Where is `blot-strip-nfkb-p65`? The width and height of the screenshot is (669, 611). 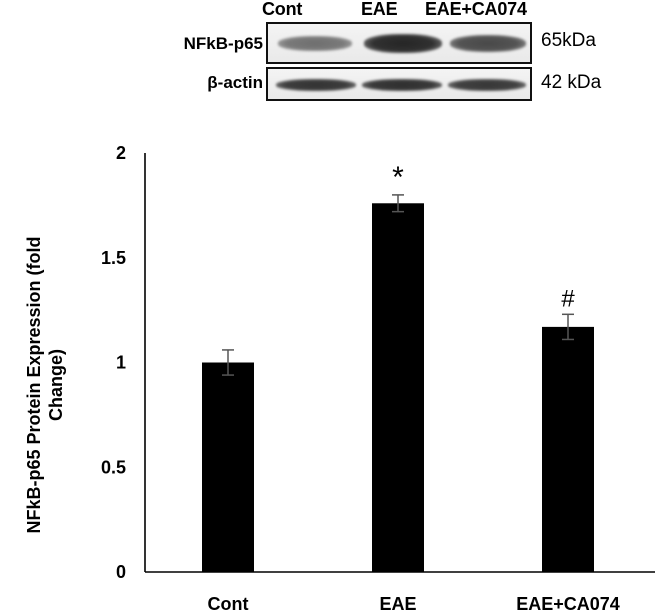 blot-strip-nfkb-p65 is located at coordinates (399, 43).